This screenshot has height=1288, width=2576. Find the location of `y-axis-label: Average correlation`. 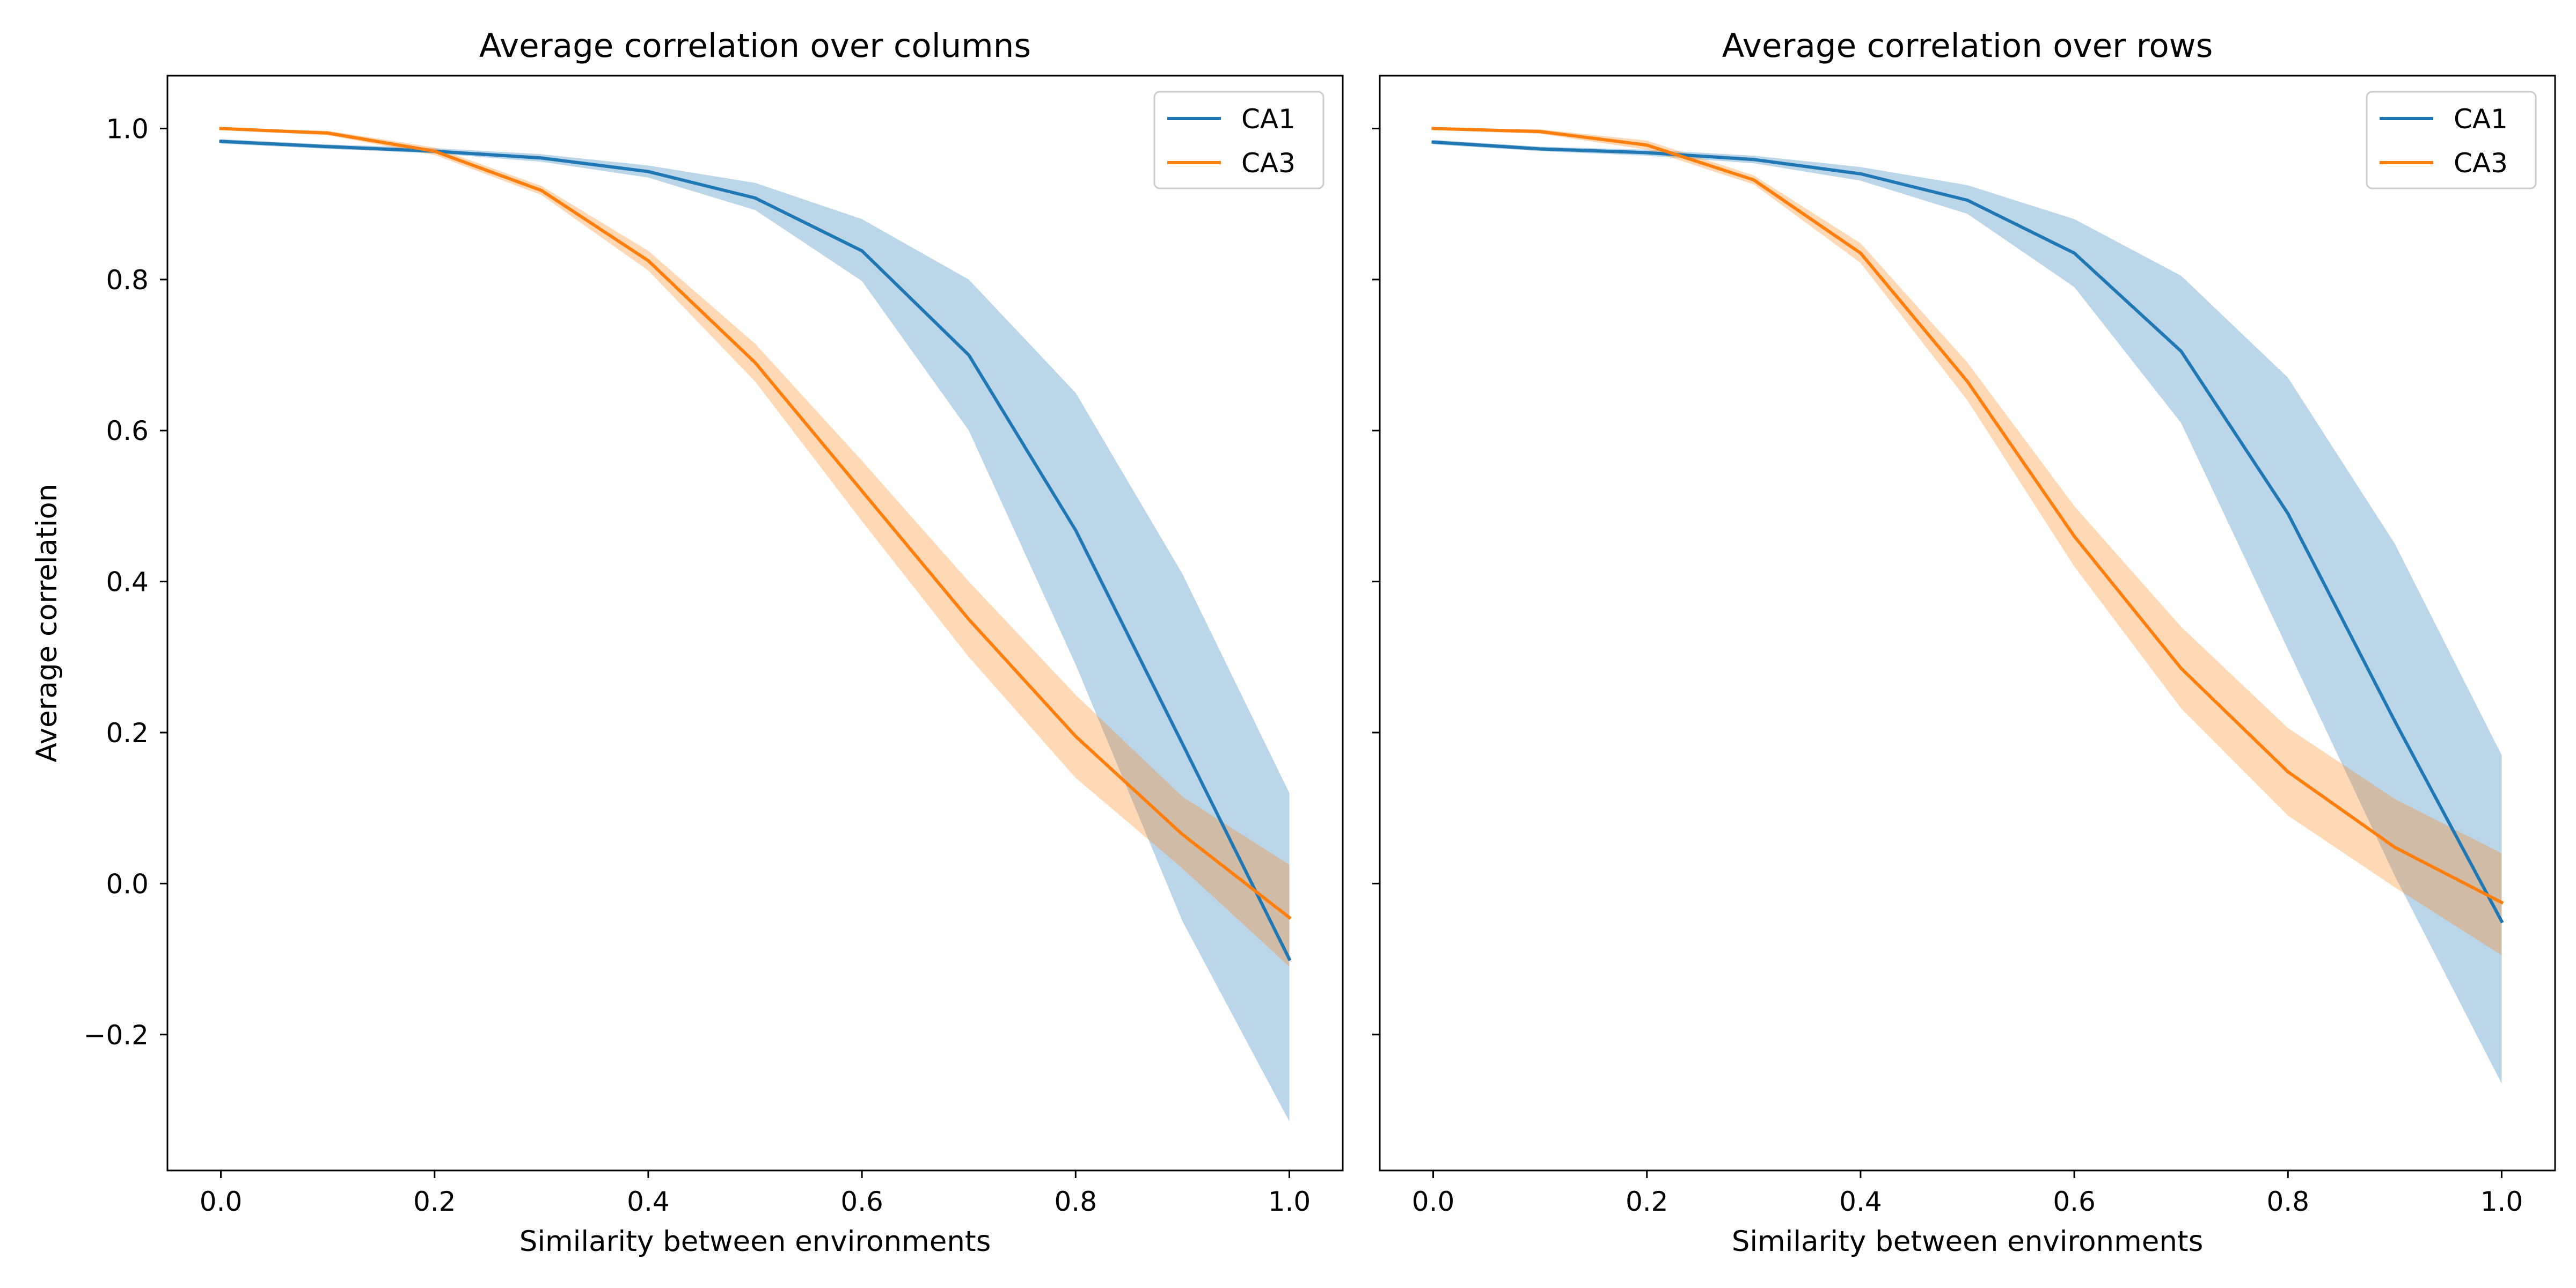

y-axis-label: Average correlation is located at coordinates (47, 623).